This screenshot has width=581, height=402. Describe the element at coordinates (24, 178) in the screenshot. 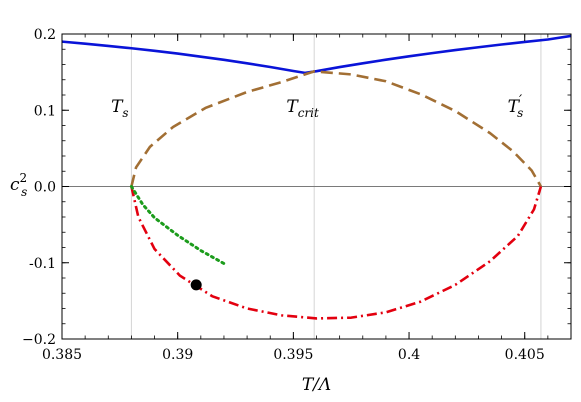

I see `y-axis-label-sup: 2` at that location.